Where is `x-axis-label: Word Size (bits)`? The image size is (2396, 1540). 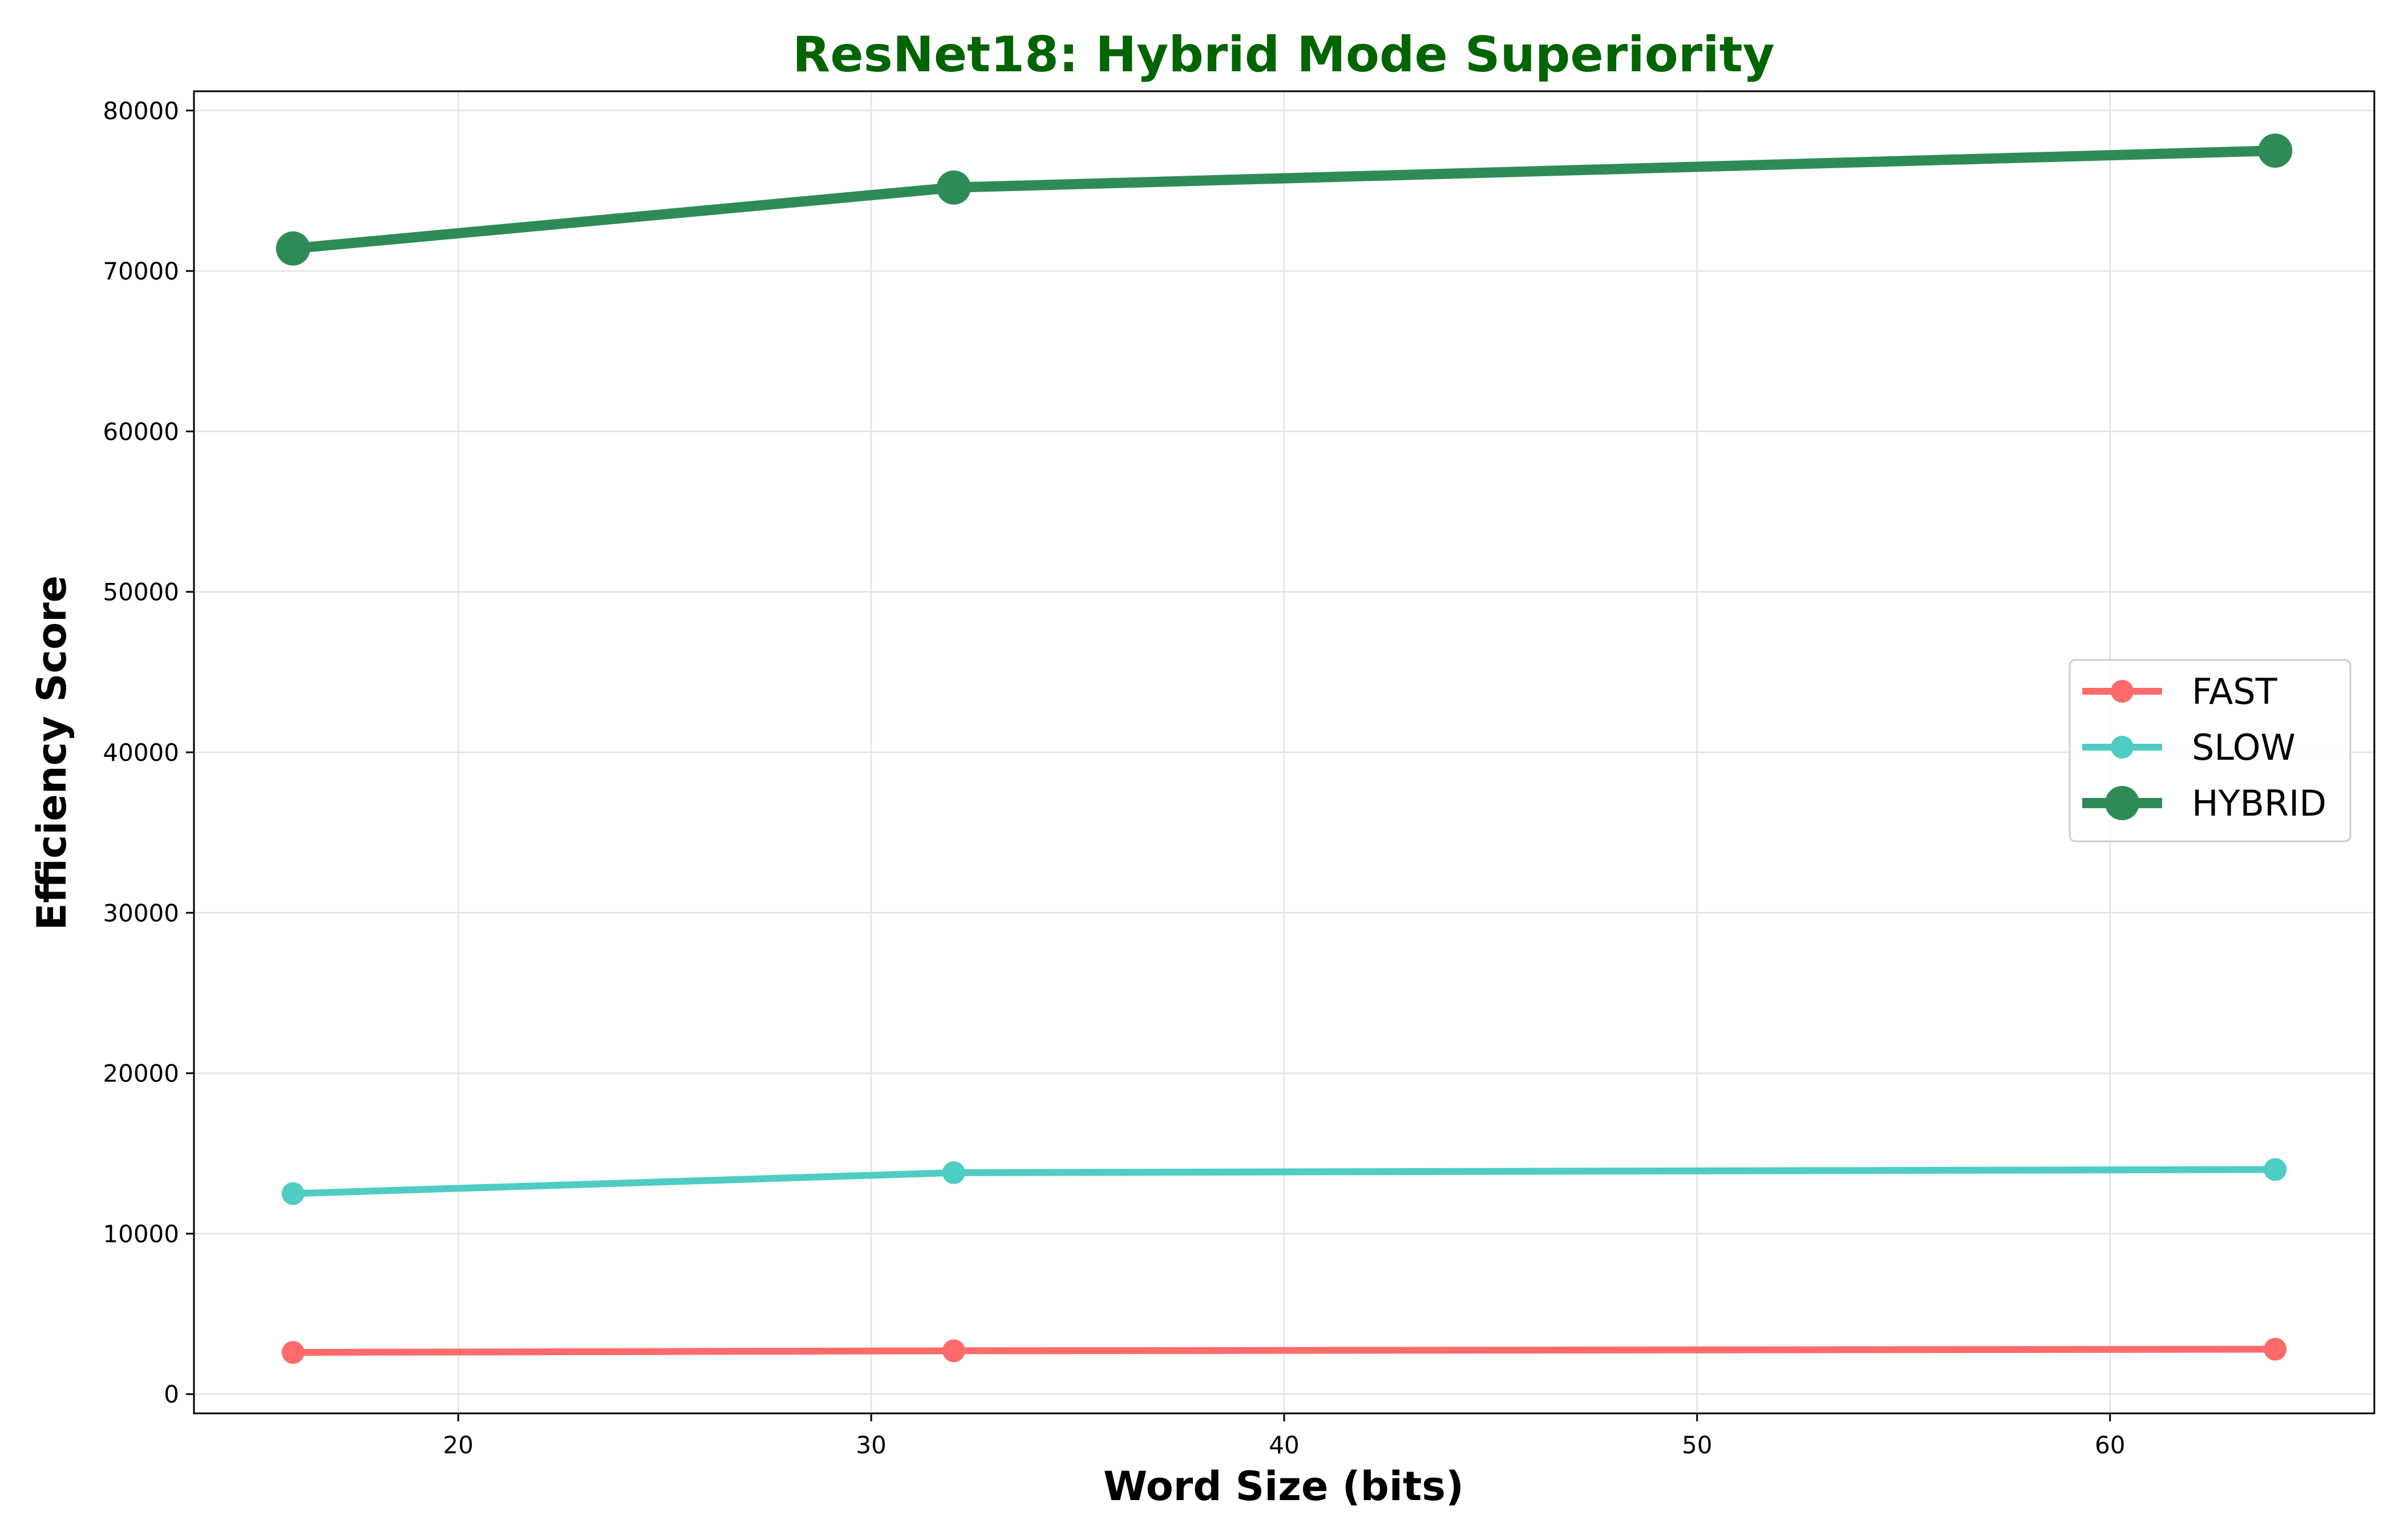
x-axis-label: Word Size (bits) is located at coordinates (1283, 1486).